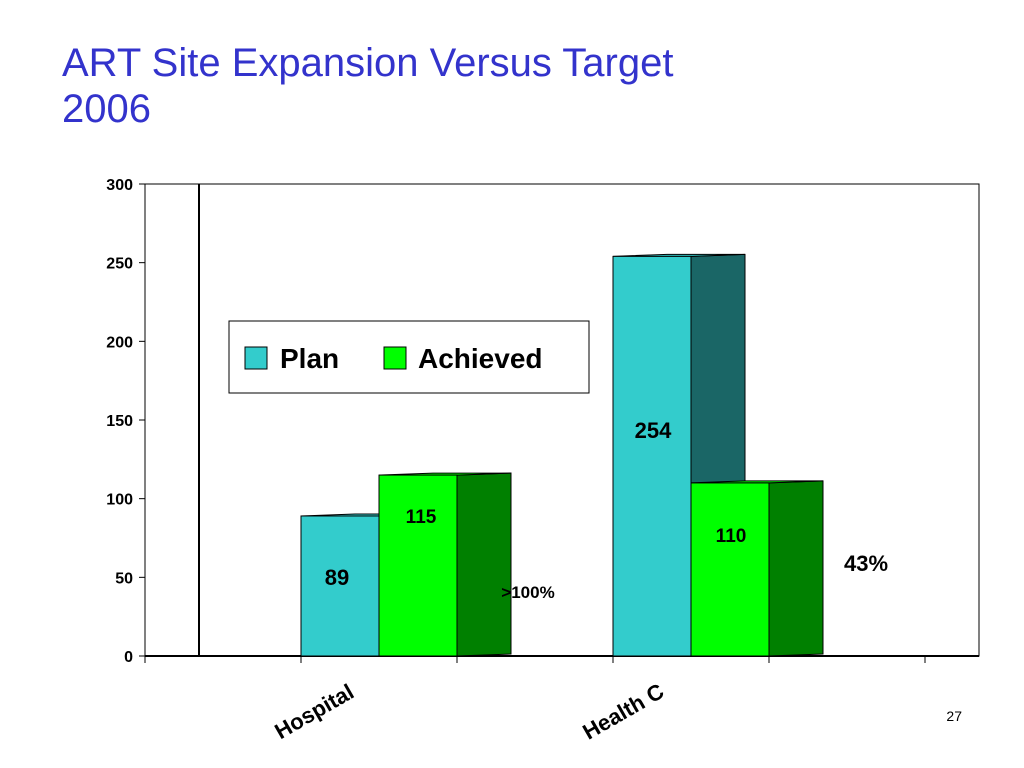  What do you see at coordinates (119, 185) in the screenshot?
I see `y-tick-label: 300` at bounding box center [119, 185].